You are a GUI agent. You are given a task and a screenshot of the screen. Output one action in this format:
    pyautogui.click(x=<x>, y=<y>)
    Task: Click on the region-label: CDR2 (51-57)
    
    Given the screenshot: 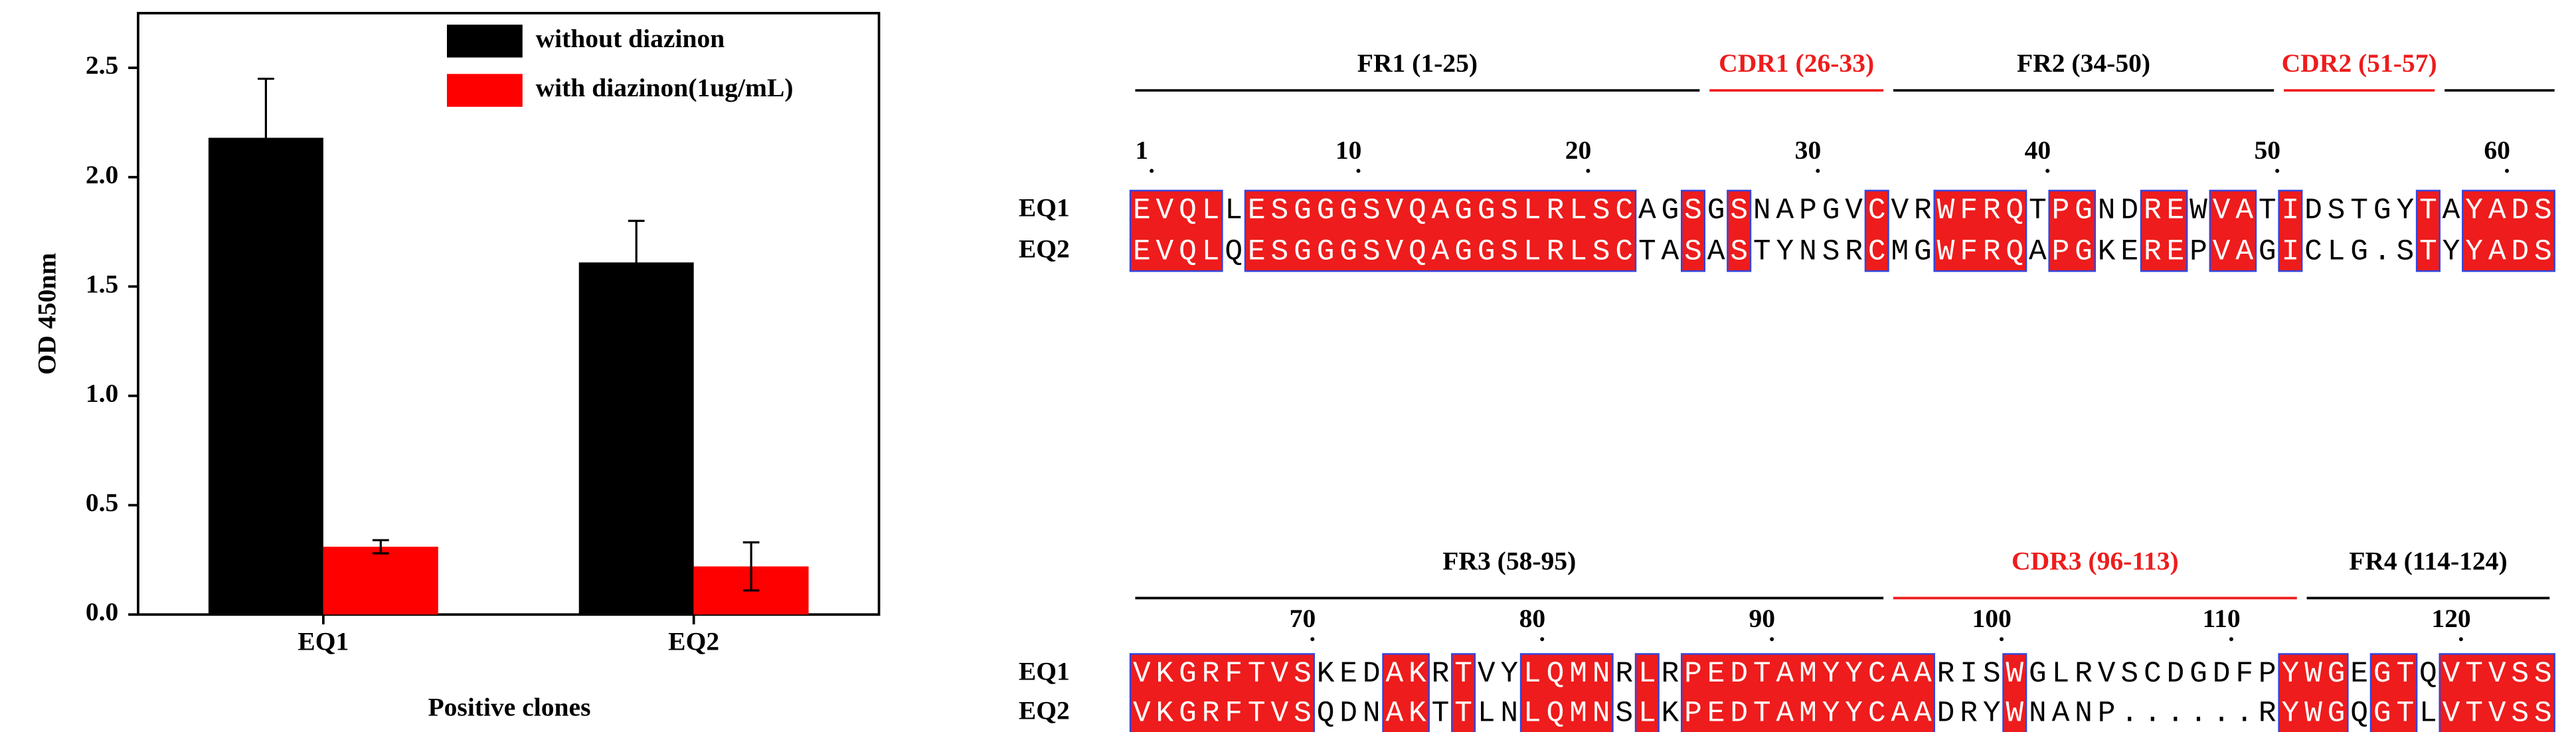 What is the action you would take?
    pyautogui.click(x=2359, y=63)
    